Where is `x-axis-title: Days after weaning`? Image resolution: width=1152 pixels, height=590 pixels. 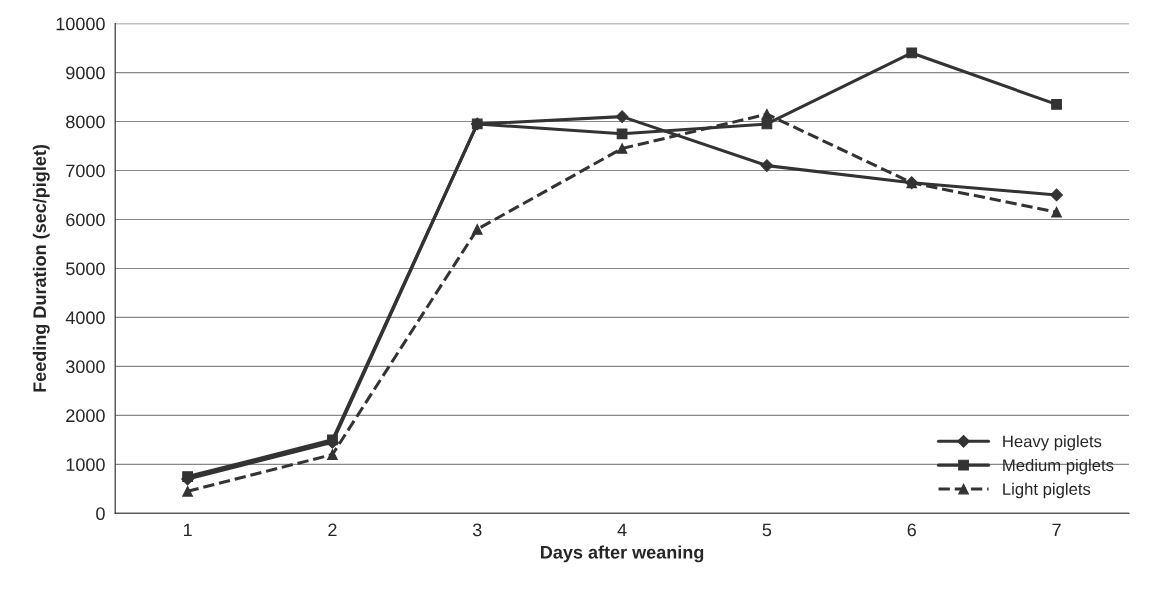
x-axis-title: Days after weaning is located at coordinates (622, 554).